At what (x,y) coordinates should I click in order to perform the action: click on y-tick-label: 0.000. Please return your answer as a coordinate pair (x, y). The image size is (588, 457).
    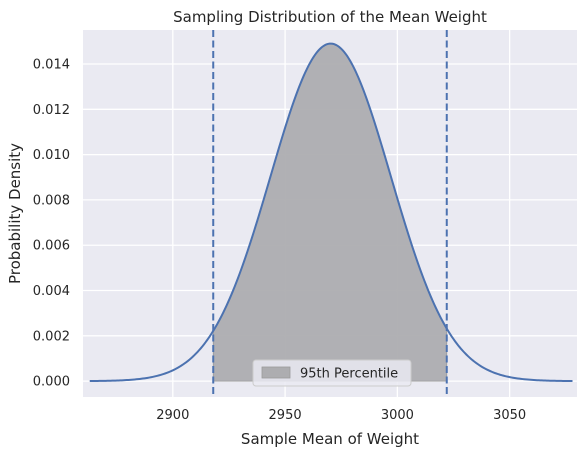
    Looking at the image, I should click on (51, 382).